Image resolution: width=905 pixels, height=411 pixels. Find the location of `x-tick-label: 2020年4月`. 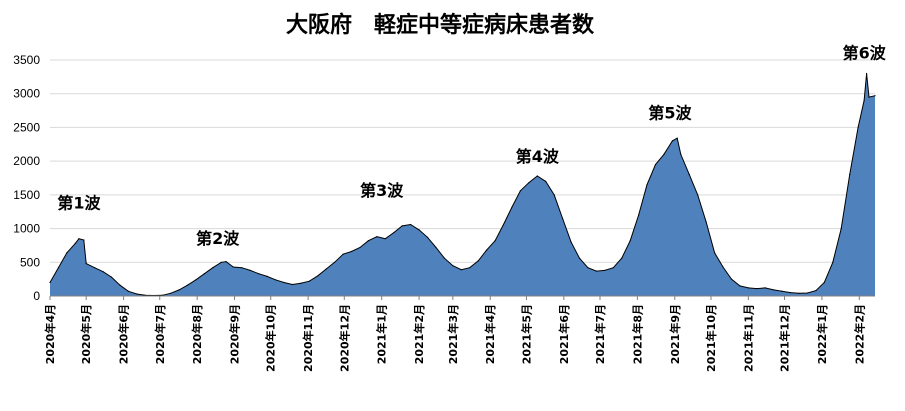

x-tick-label: 2020年4月 is located at coordinates (50, 334).